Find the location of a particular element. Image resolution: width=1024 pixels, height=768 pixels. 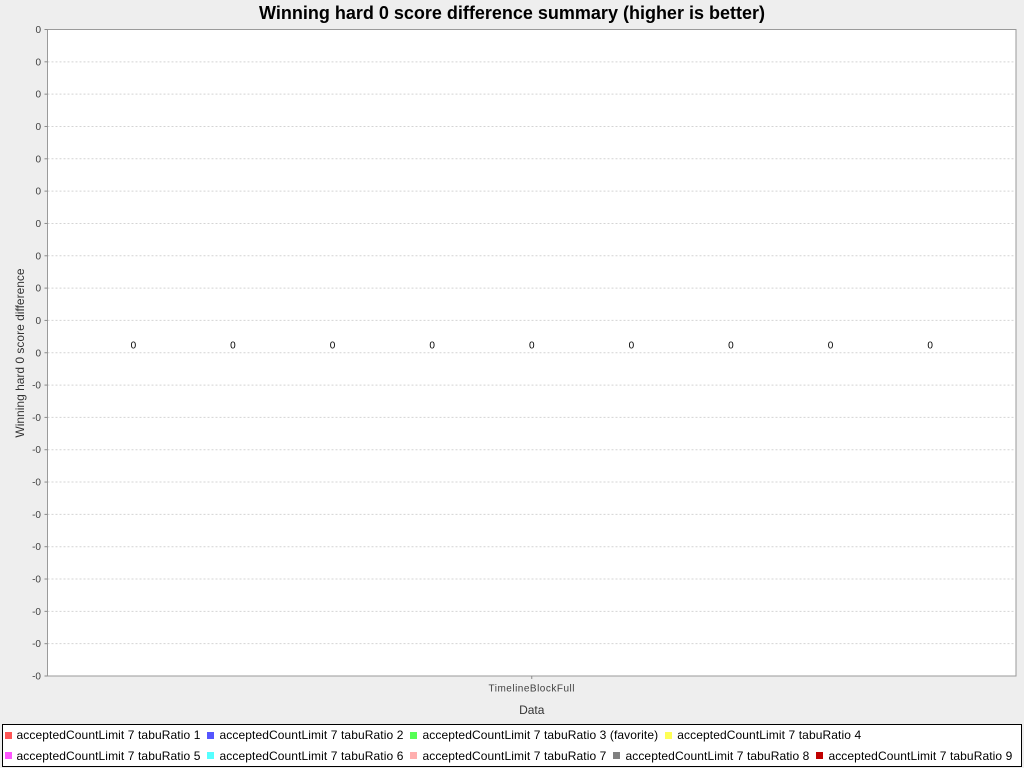

data-label-series-2: 0 is located at coordinates (233, 345).